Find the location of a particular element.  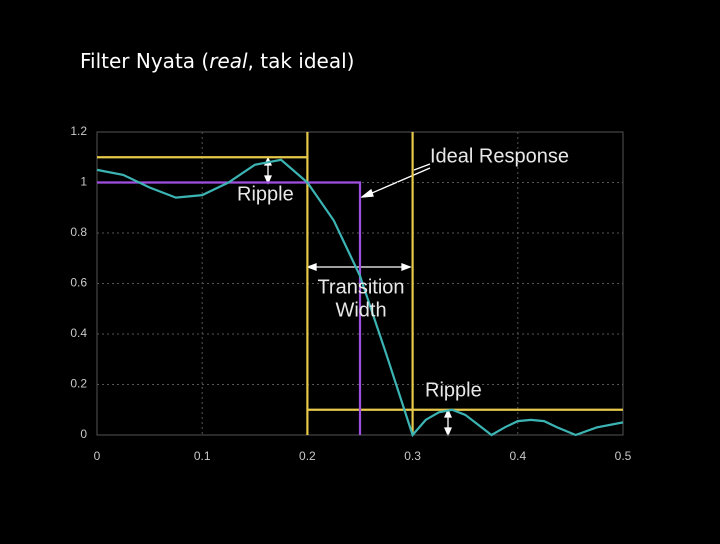

y-tick-label: 1.2 is located at coordinates (78, 131).